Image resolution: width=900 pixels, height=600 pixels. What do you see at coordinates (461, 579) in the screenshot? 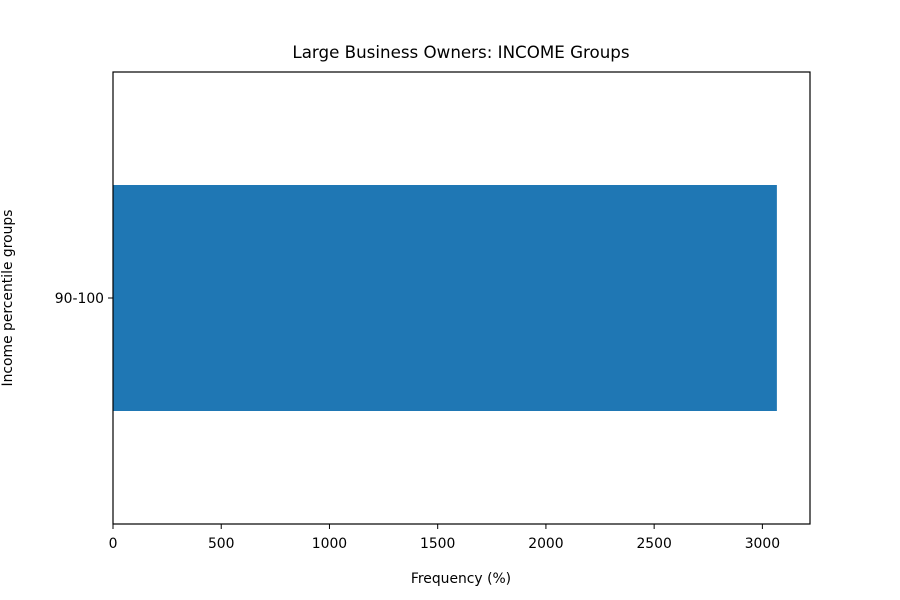
I see `x-axis-label: Frequency (%)` at bounding box center [461, 579].